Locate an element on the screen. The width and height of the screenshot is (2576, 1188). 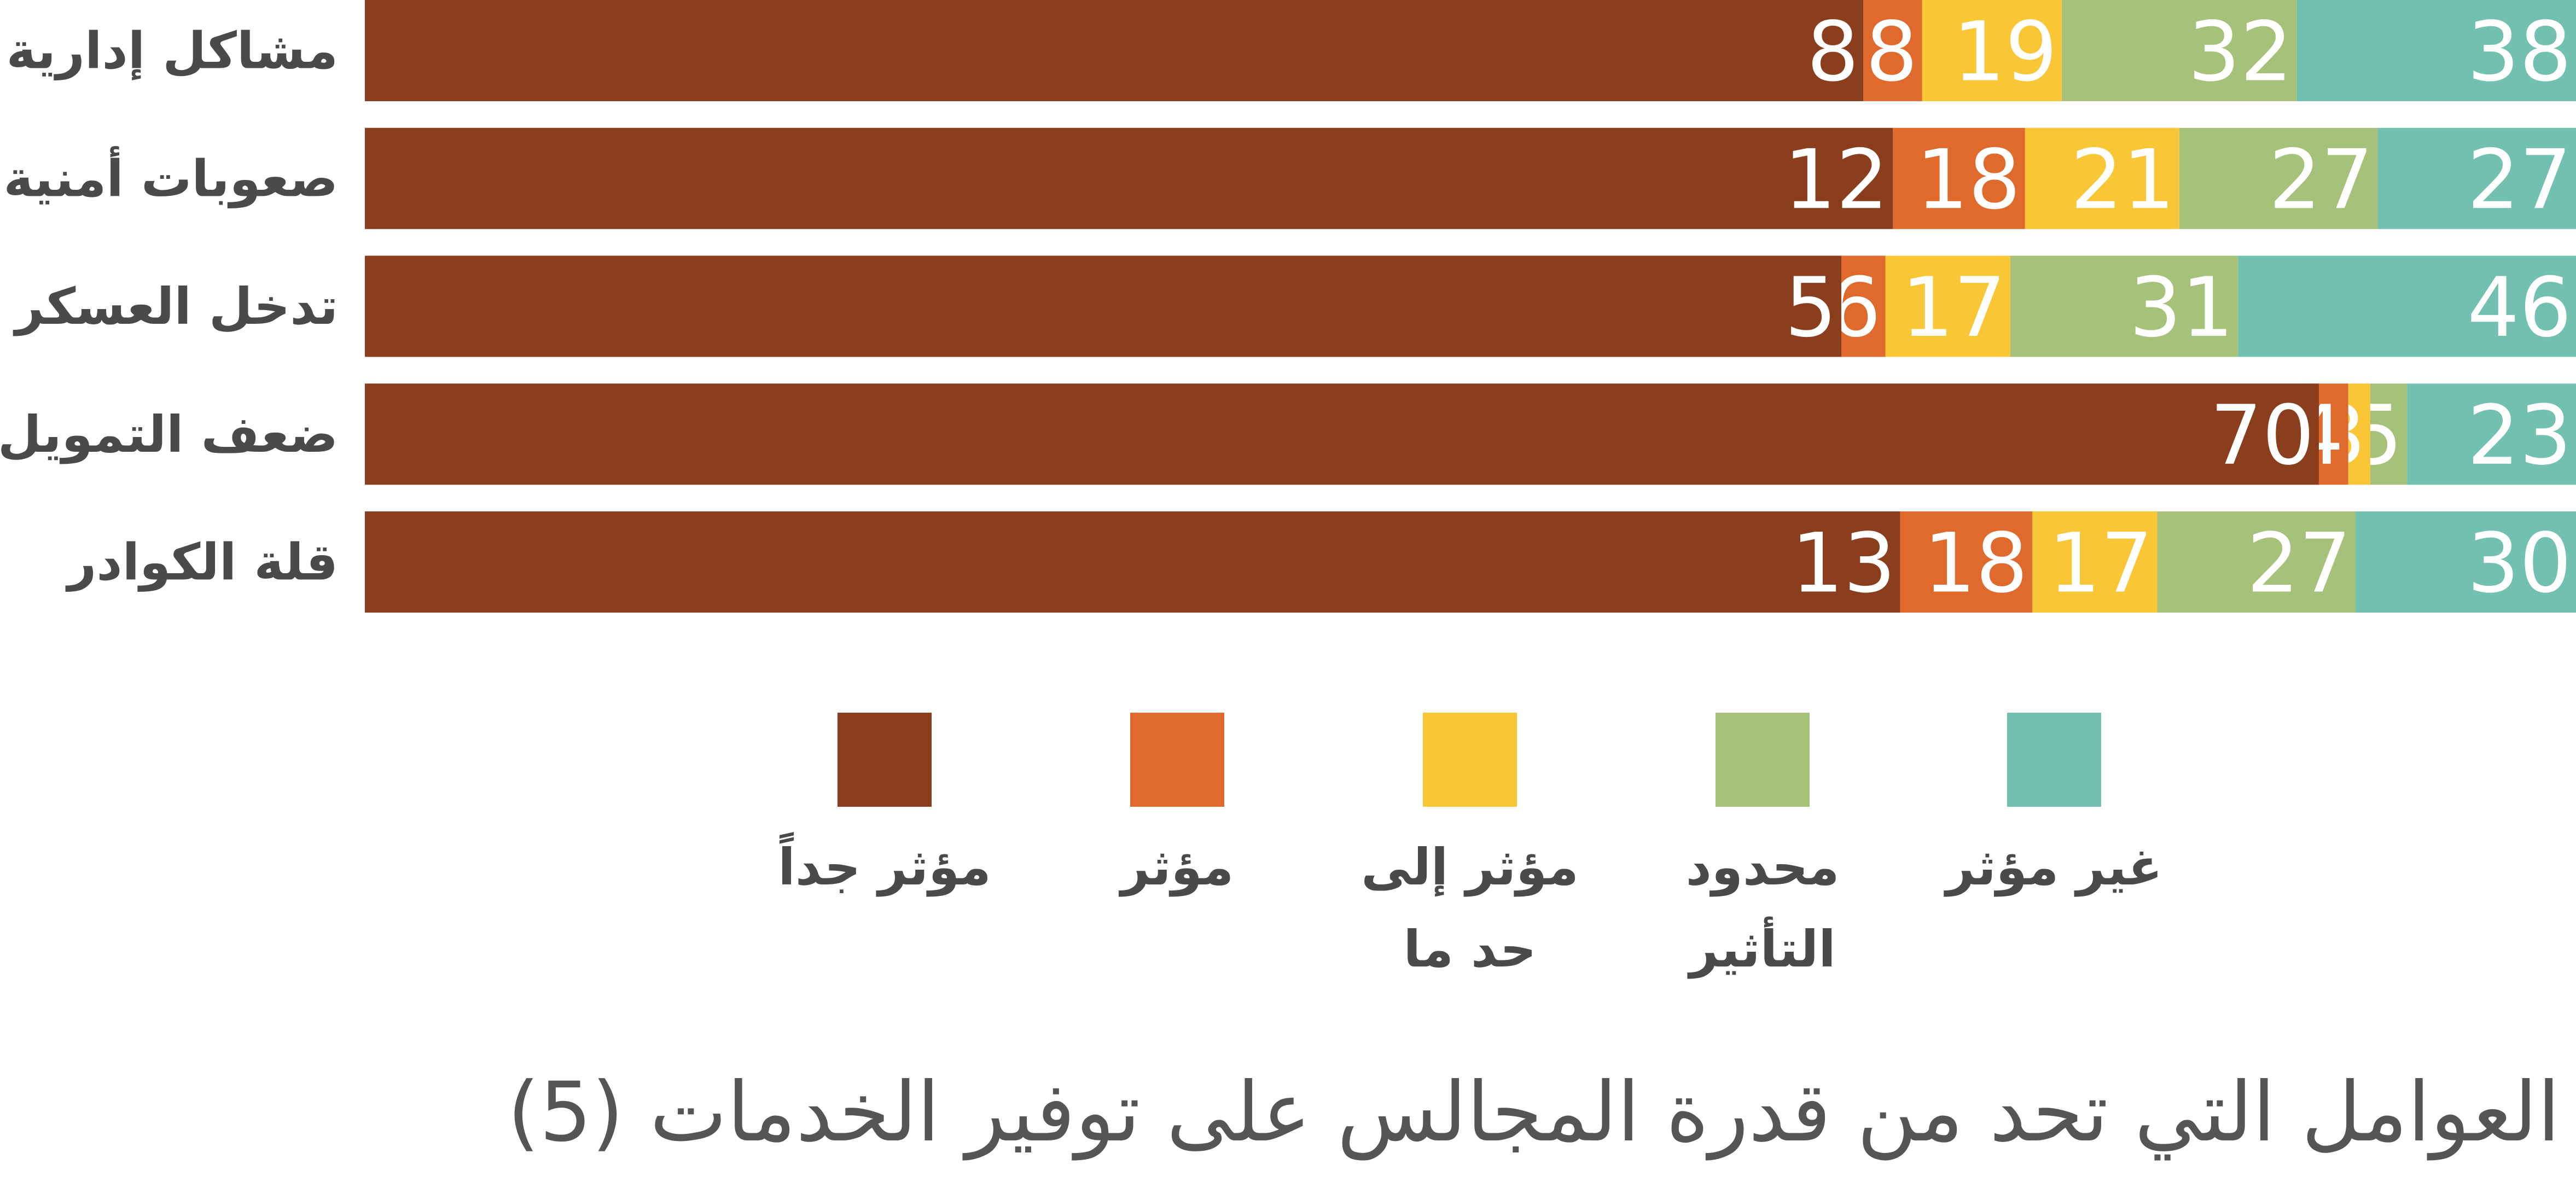
data-label: 21 is located at coordinates (2123, 180).